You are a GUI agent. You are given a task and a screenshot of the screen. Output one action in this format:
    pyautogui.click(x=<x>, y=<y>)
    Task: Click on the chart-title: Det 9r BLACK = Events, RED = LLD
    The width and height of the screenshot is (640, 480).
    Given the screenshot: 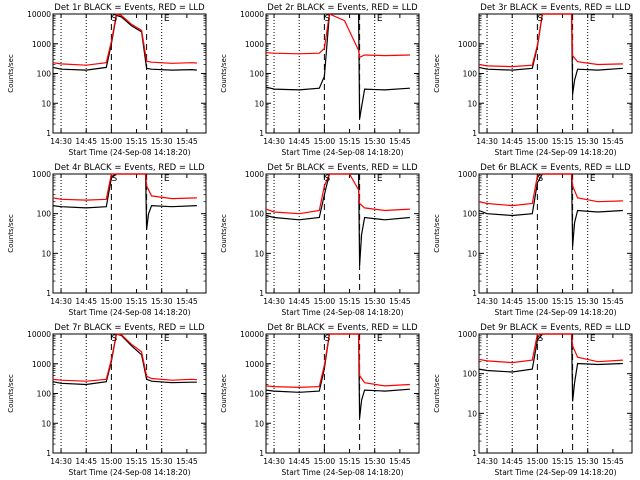 What is the action you would take?
    pyautogui.click(x=555, y=328)
    